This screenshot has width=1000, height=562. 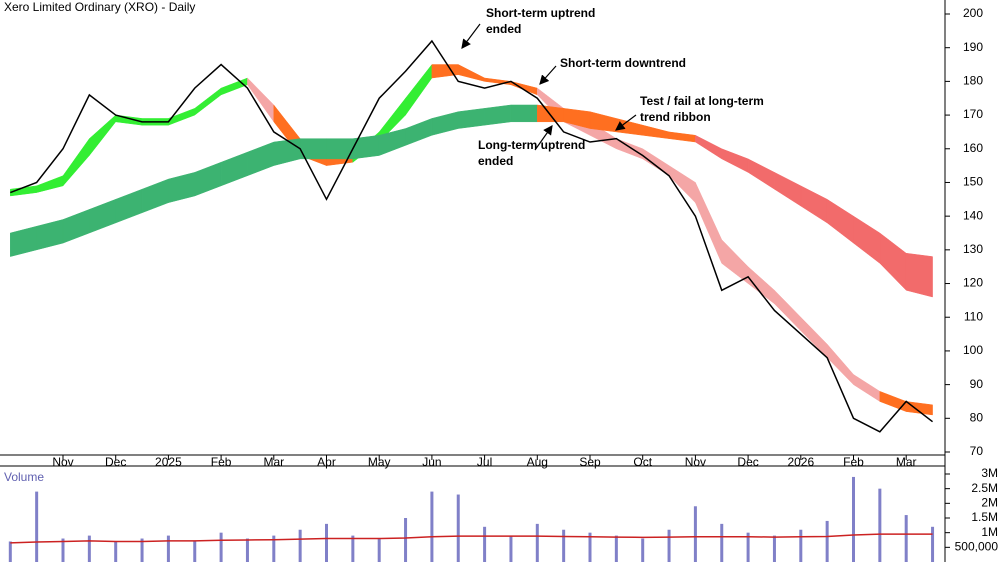 I want to click on y-tick-label: 190, so click(x=973, y=47).